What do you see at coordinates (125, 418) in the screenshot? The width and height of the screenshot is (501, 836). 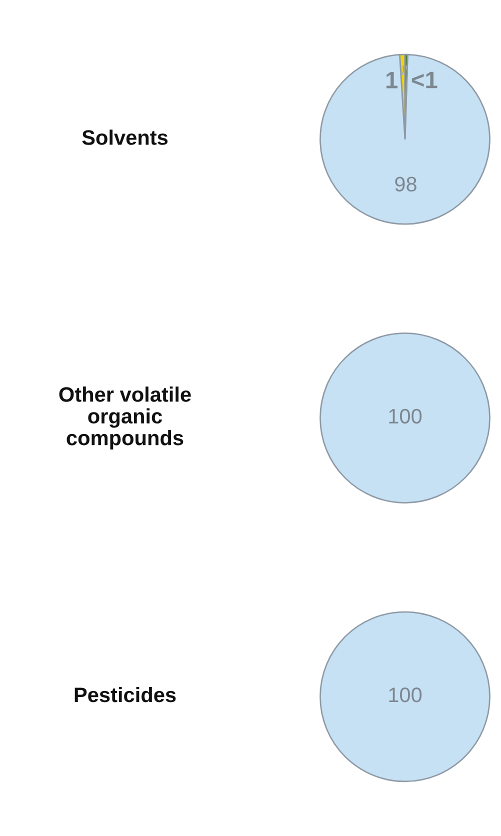 I see `text: Other volatile organic compounds` at bounding box center [125, 418].